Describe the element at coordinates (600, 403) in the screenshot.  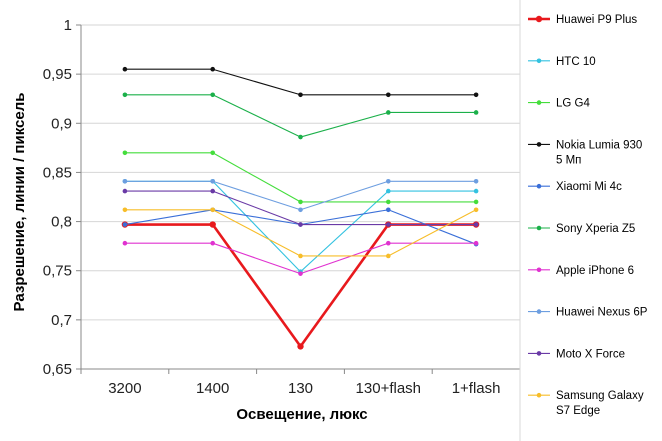
I see `legend-label: Samsung Galaxy S7 Edge` at that location.